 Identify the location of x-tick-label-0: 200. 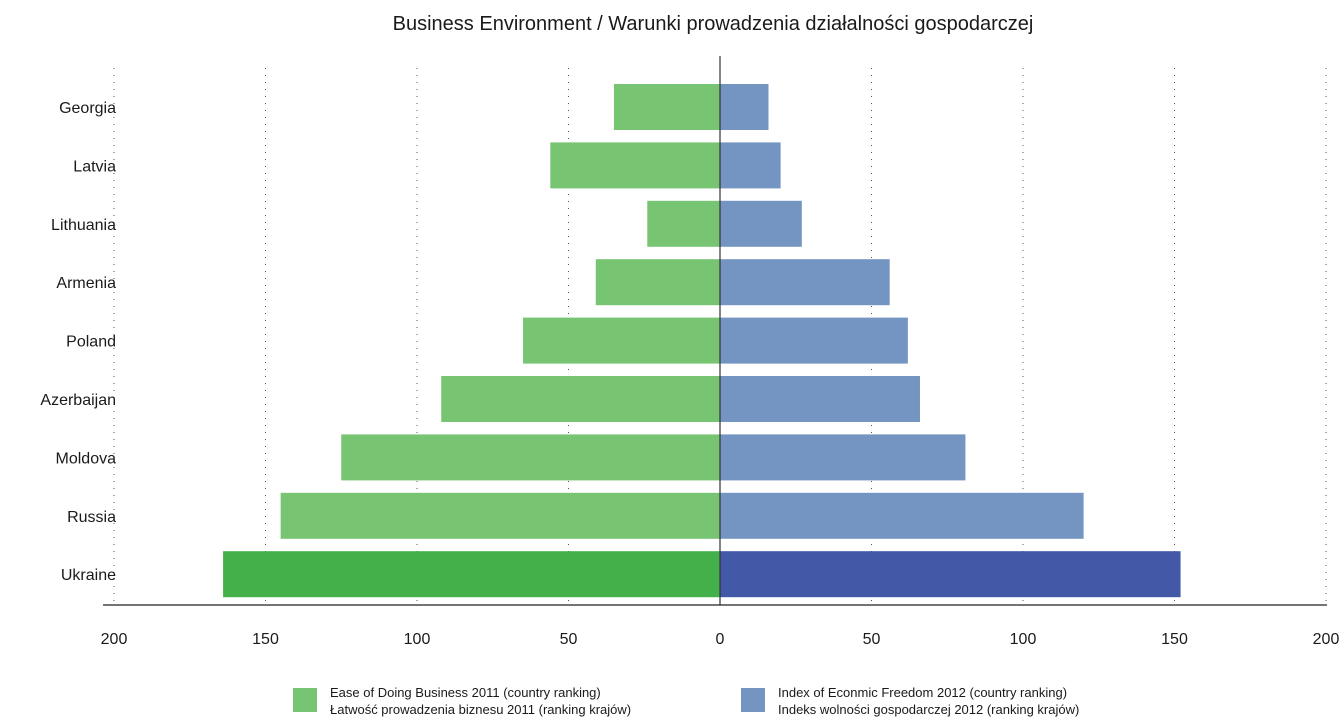
(114, 639).